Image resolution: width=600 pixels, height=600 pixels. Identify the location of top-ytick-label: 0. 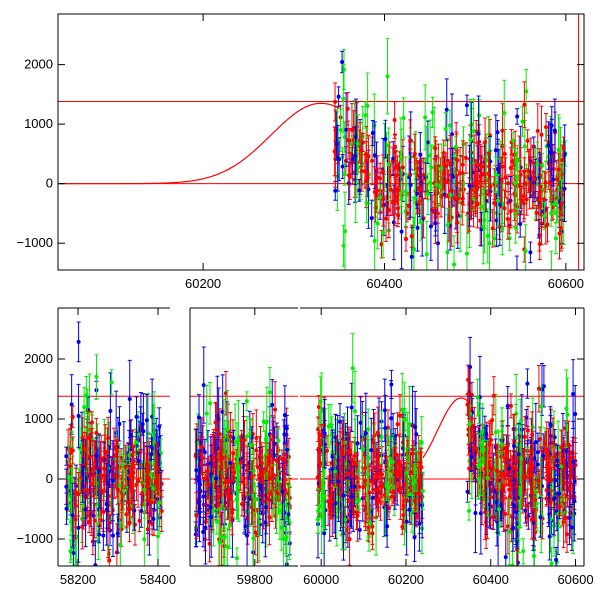
(49, 183).